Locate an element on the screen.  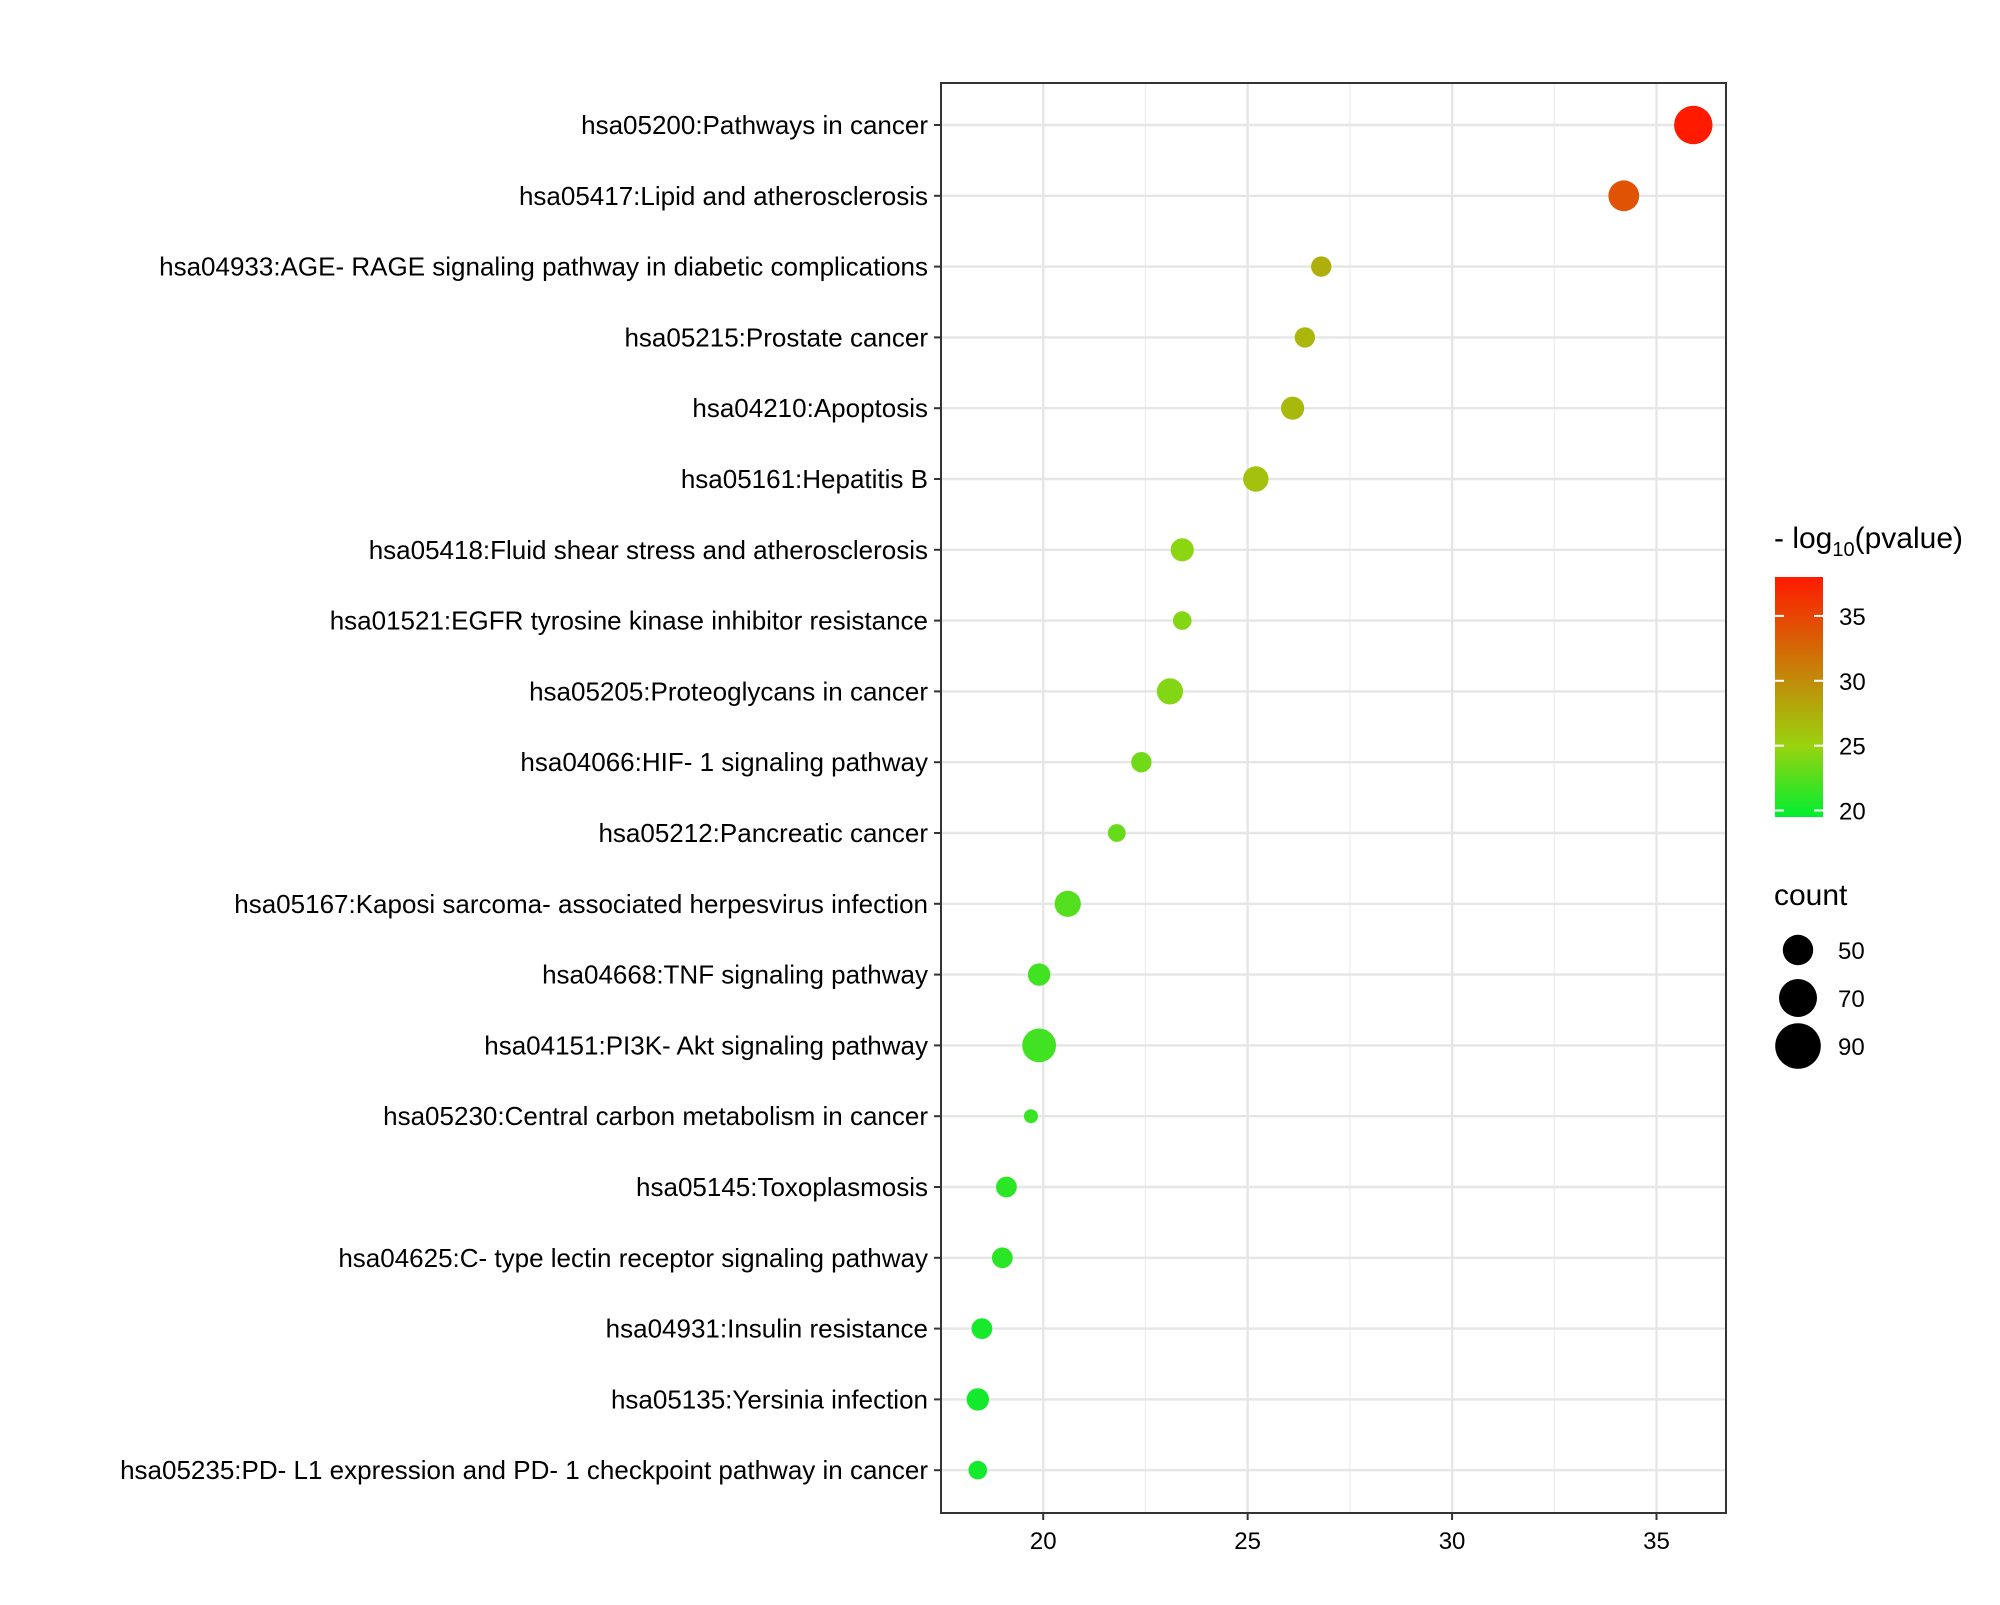
color-legend-title: - log10(pvalue) is located at coordinates (1868, 541).